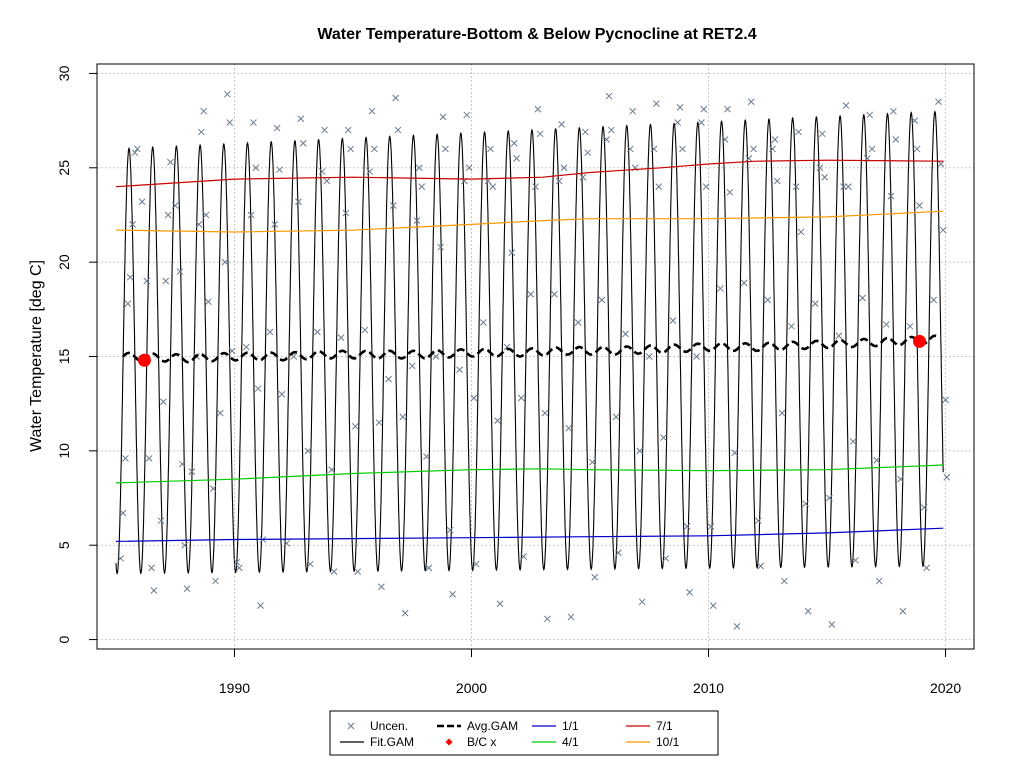 Image resolution: width=1024 pixels, height=768 pixels. What do you see at coordinates (492, 726) in the screenshot?
I see `legend-label: Avg.GAM` at bounding box center [492, 726].